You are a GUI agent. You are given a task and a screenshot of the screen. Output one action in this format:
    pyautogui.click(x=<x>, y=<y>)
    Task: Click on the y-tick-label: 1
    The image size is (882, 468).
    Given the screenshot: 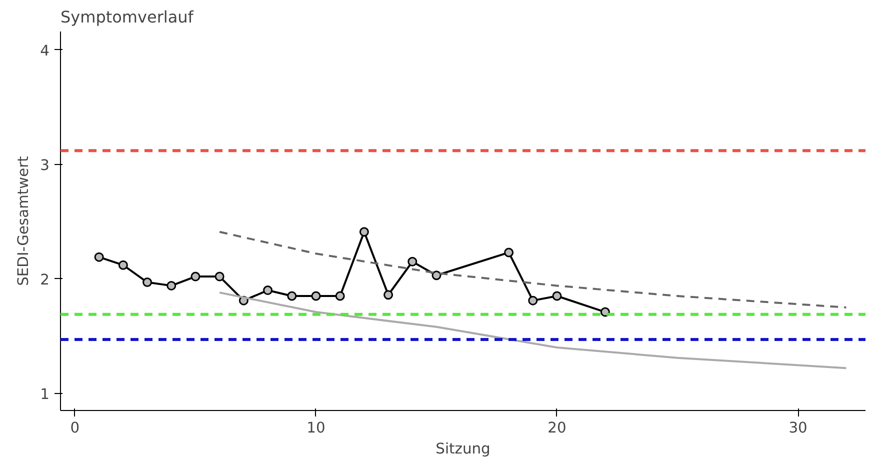 What is the action you would take?
    pyautogui.click(x=45, y=394)
    